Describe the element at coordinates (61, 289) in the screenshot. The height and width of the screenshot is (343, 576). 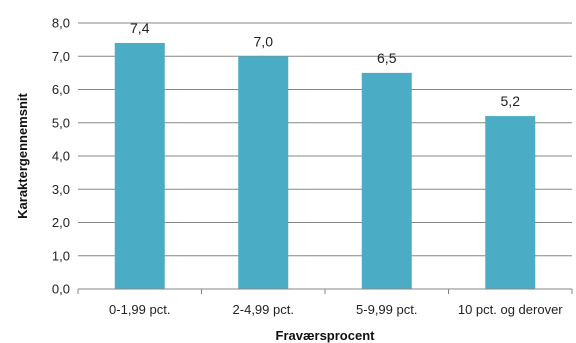
I see `y-tick-label: 0,0` at that location.